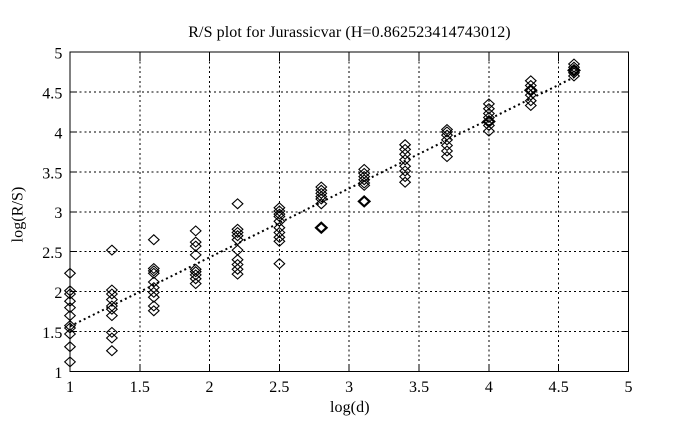 The image size is (678, 435). What do you see at coordinates (350, 407) in the screenshot?
I see `svg-text: log(d)` at bounding box center [350, 407].